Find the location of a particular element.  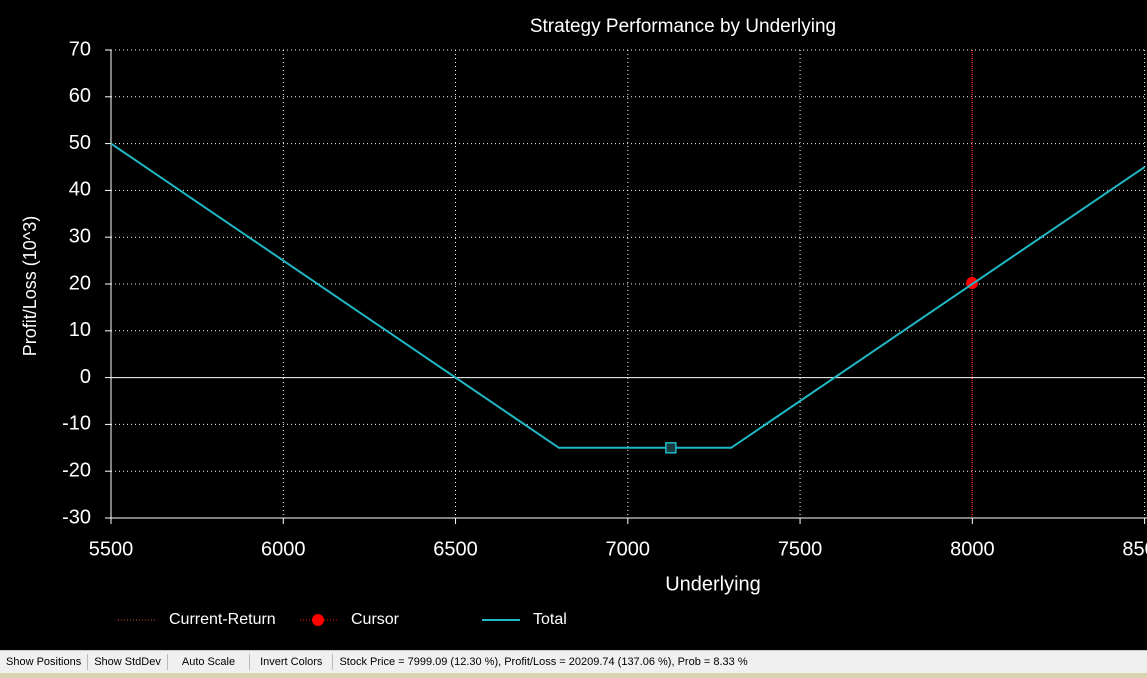

legend-label: Total is located at coordinates (550, 619).